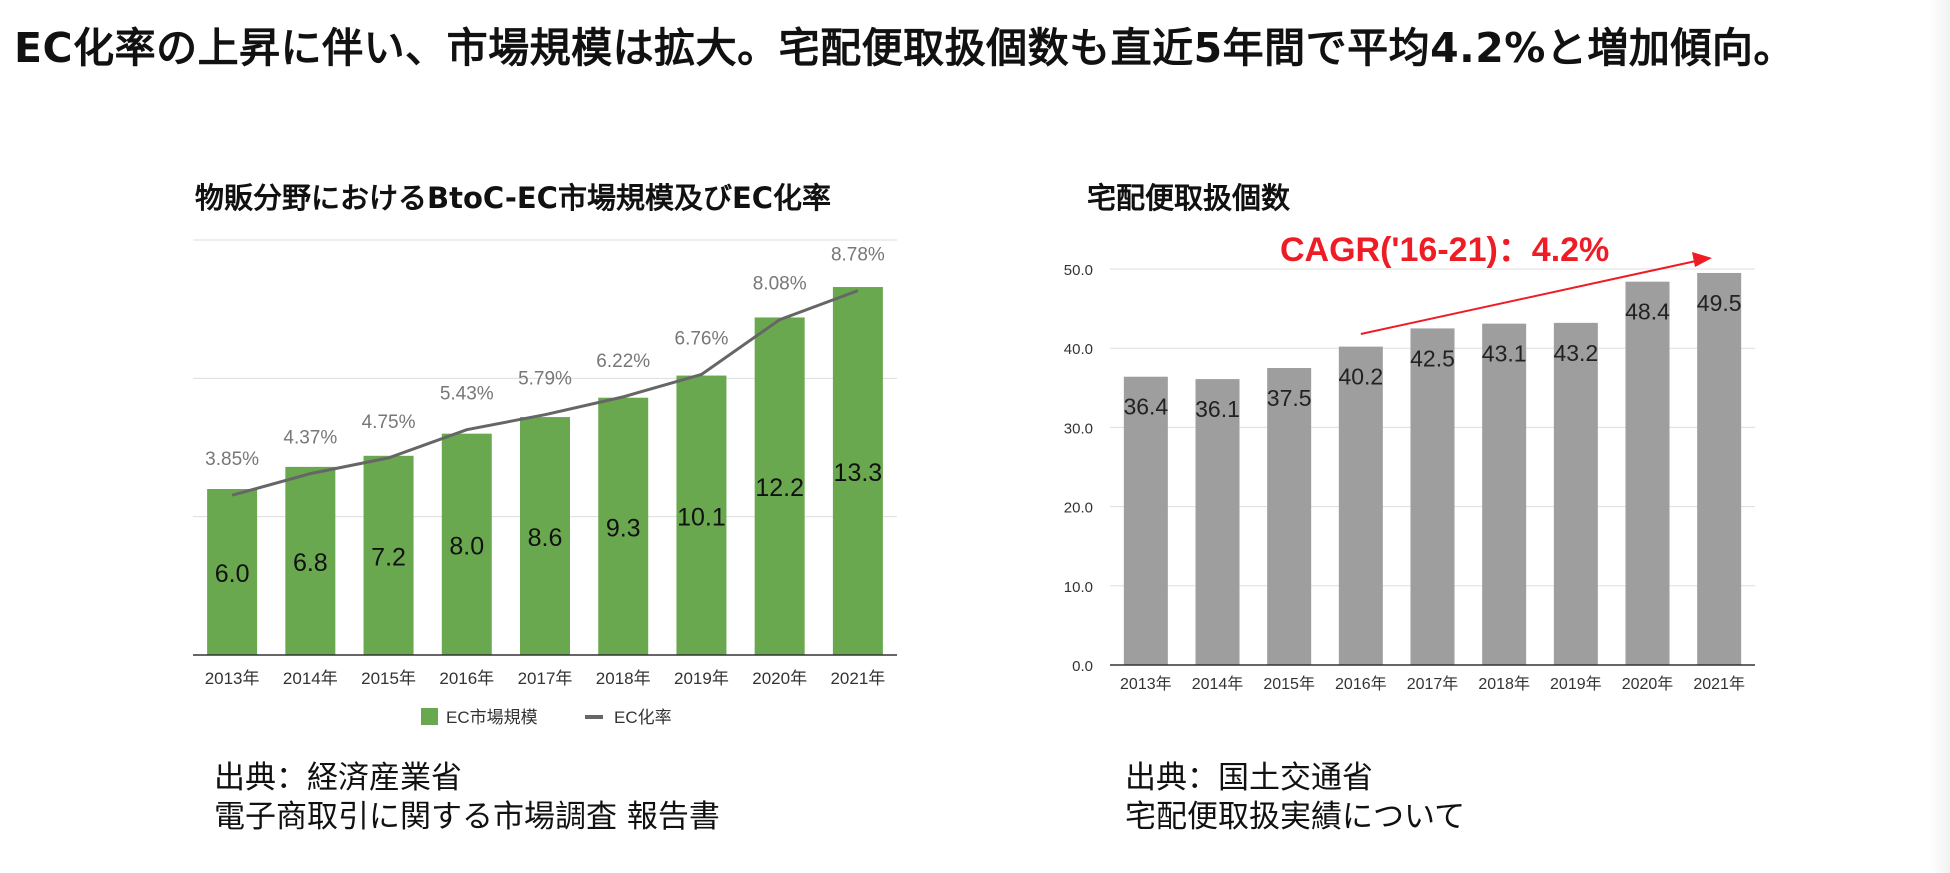 The image size is (1950, 873). I want to click on left-x-tick-label: 2016年, so click(466, 678).